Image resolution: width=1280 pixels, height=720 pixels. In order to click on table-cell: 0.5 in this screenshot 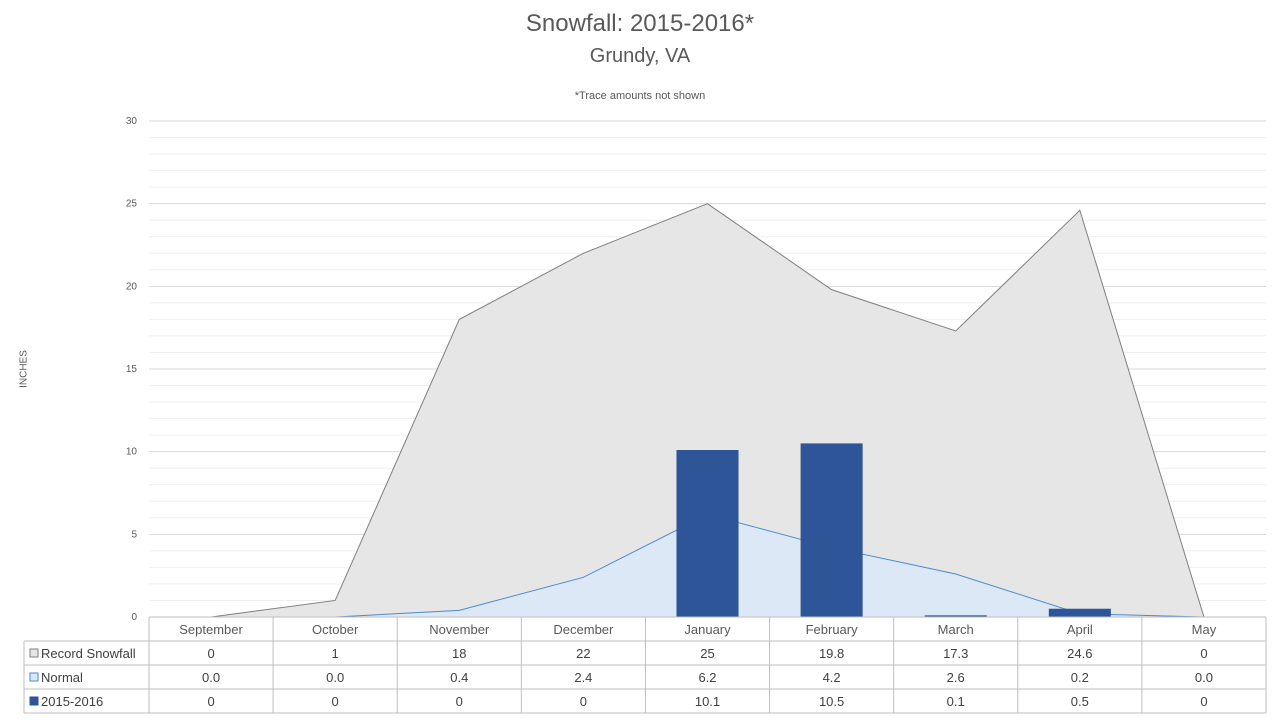, I will do `click(1080, 701)`.